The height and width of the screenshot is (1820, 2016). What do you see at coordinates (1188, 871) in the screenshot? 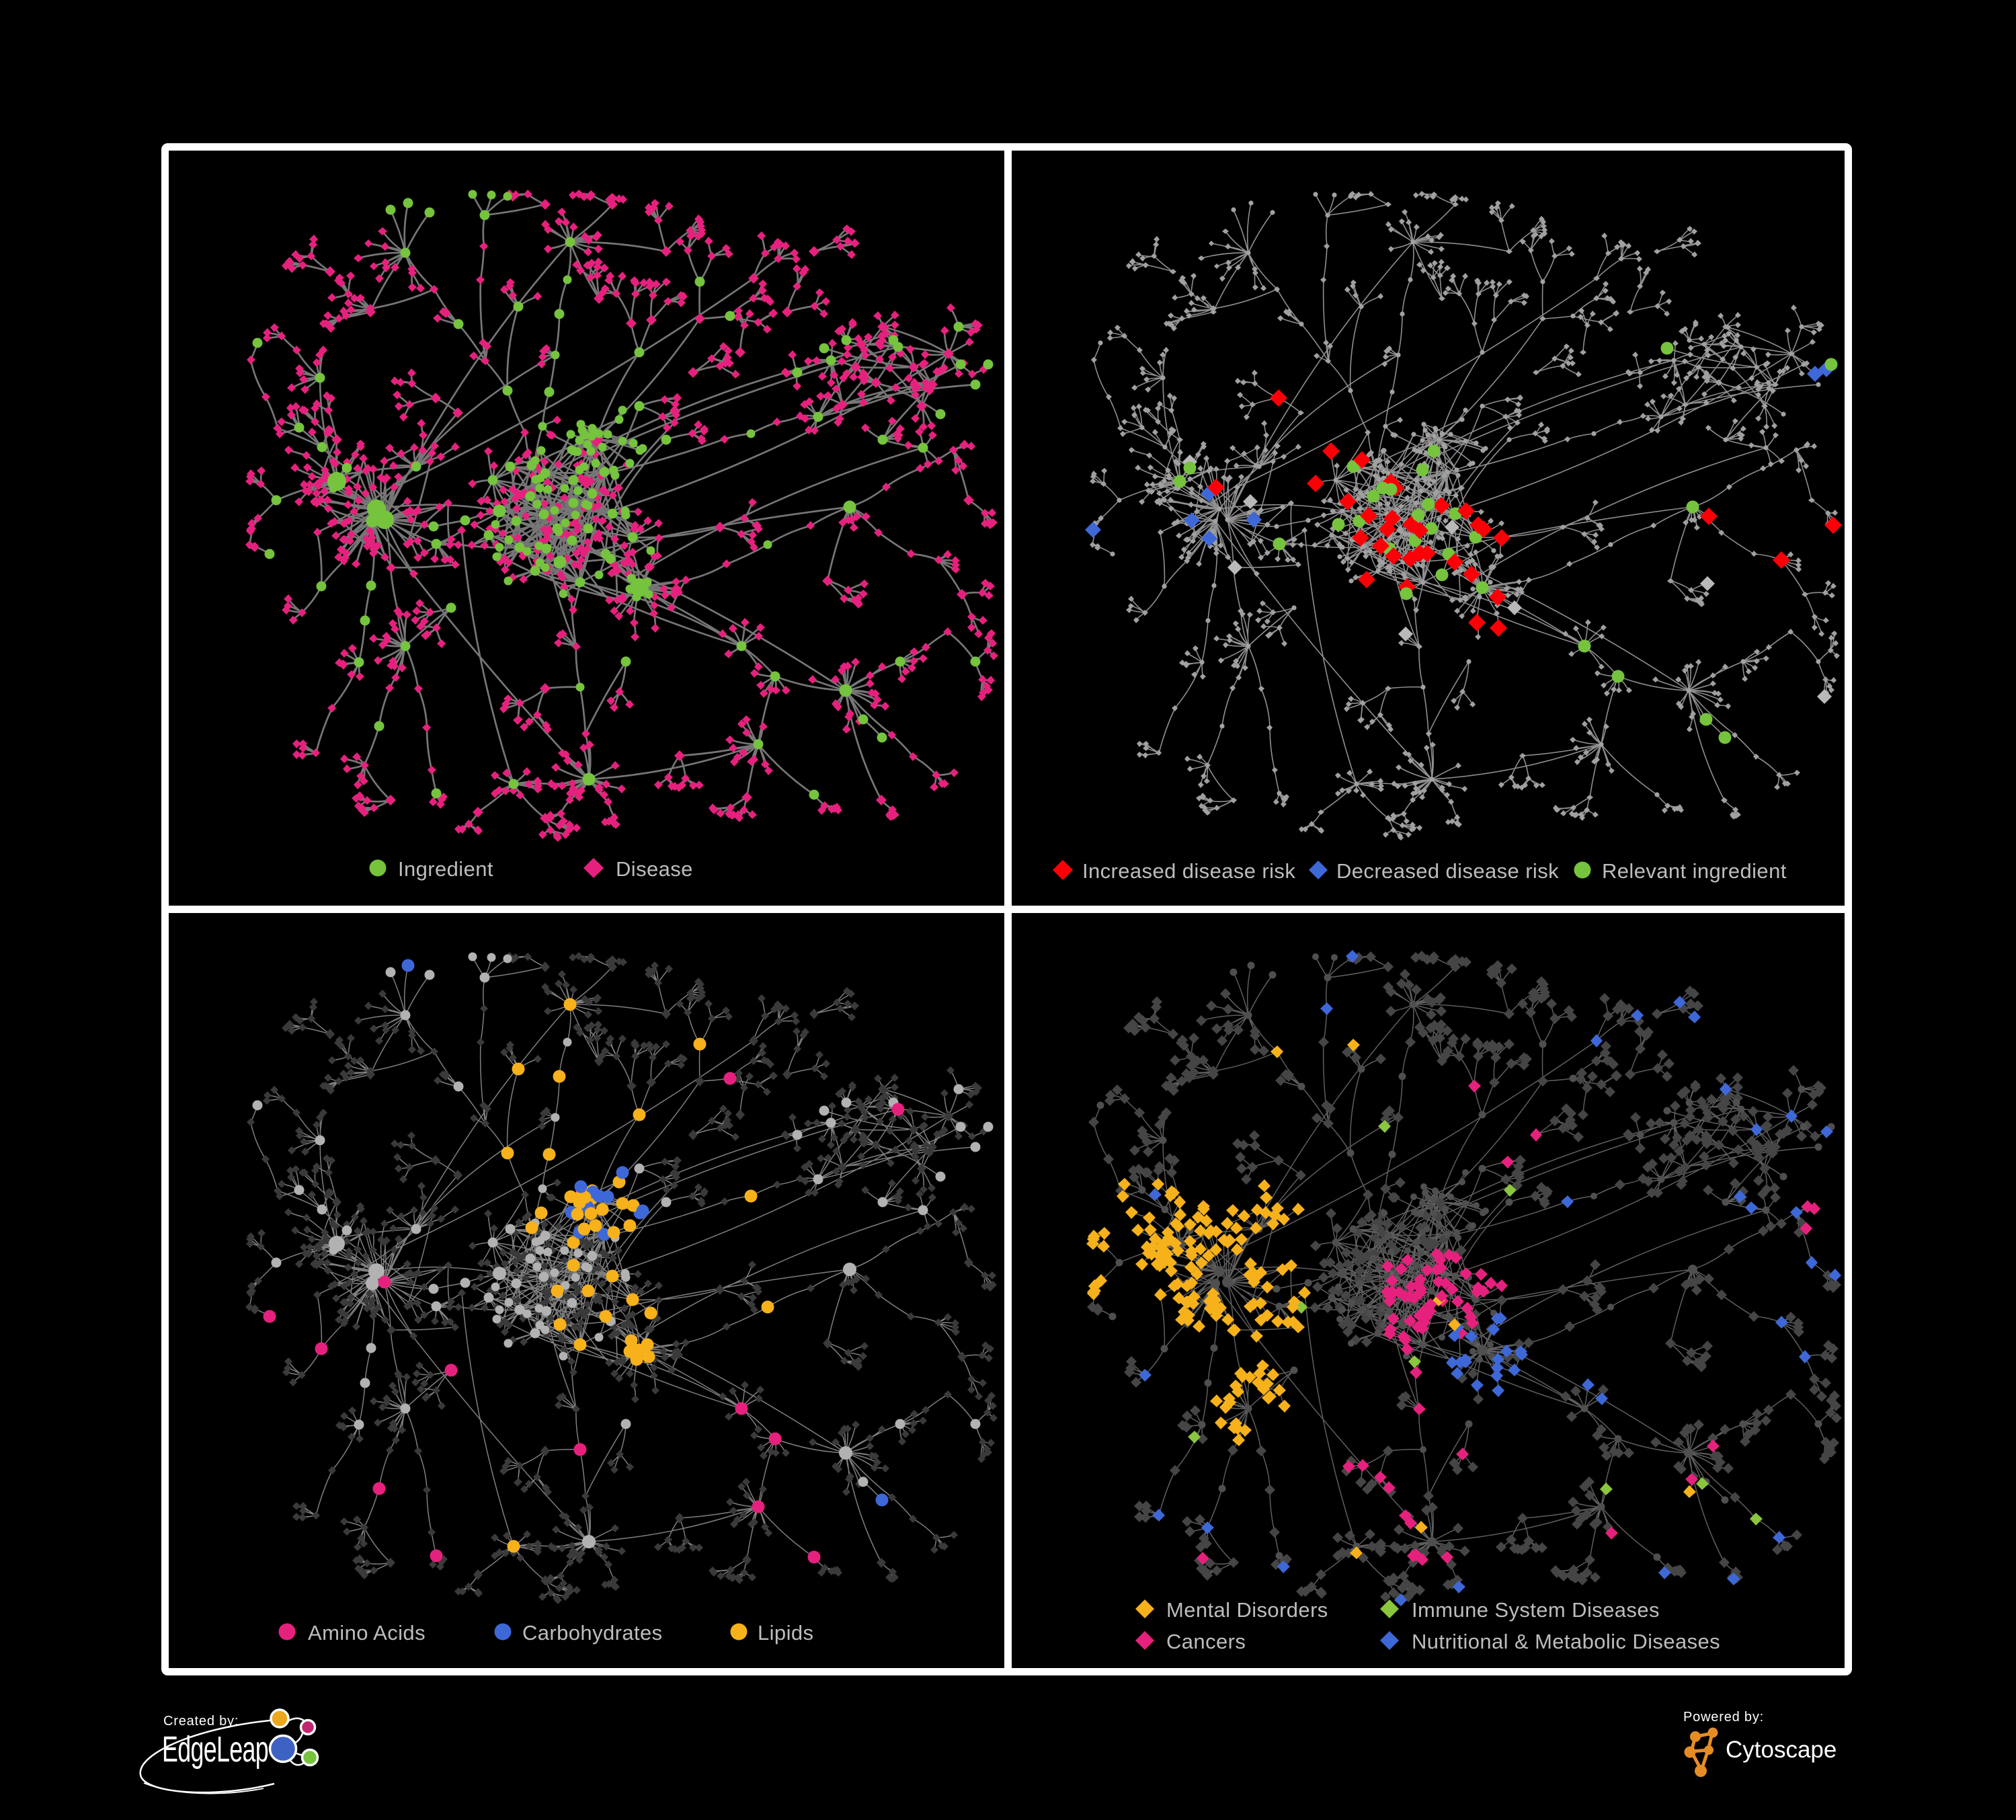
I see `svg-text: Increased disease risk` at bounding box center [1188, 871].